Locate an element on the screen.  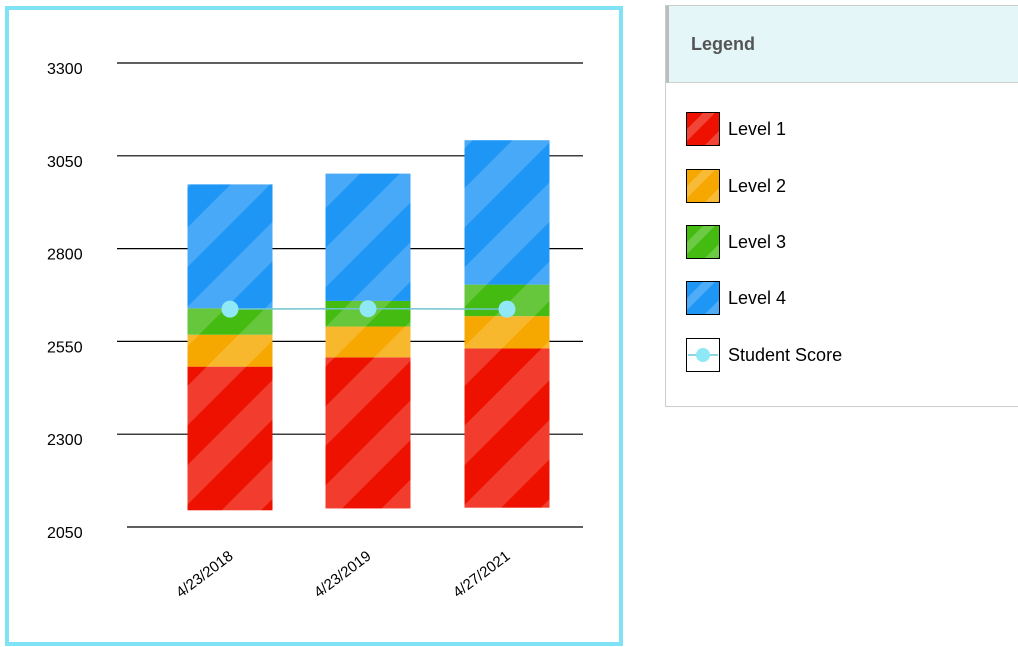
legend-item-level-4: Level 4 is located at coordinates (736, 298).